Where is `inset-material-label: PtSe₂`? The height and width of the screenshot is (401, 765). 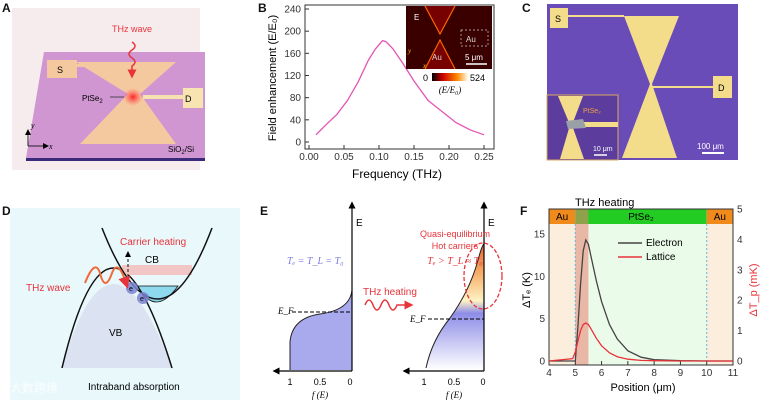
inset-material-label: PtSe₂ is located at coordinates (592, 111).